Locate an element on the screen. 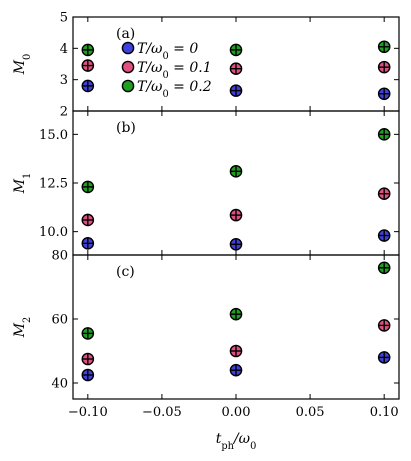 The width and height of the screenshot is (411, 461). legend-entry: T/ω0 = 0 is located at coordinates (159, 51).